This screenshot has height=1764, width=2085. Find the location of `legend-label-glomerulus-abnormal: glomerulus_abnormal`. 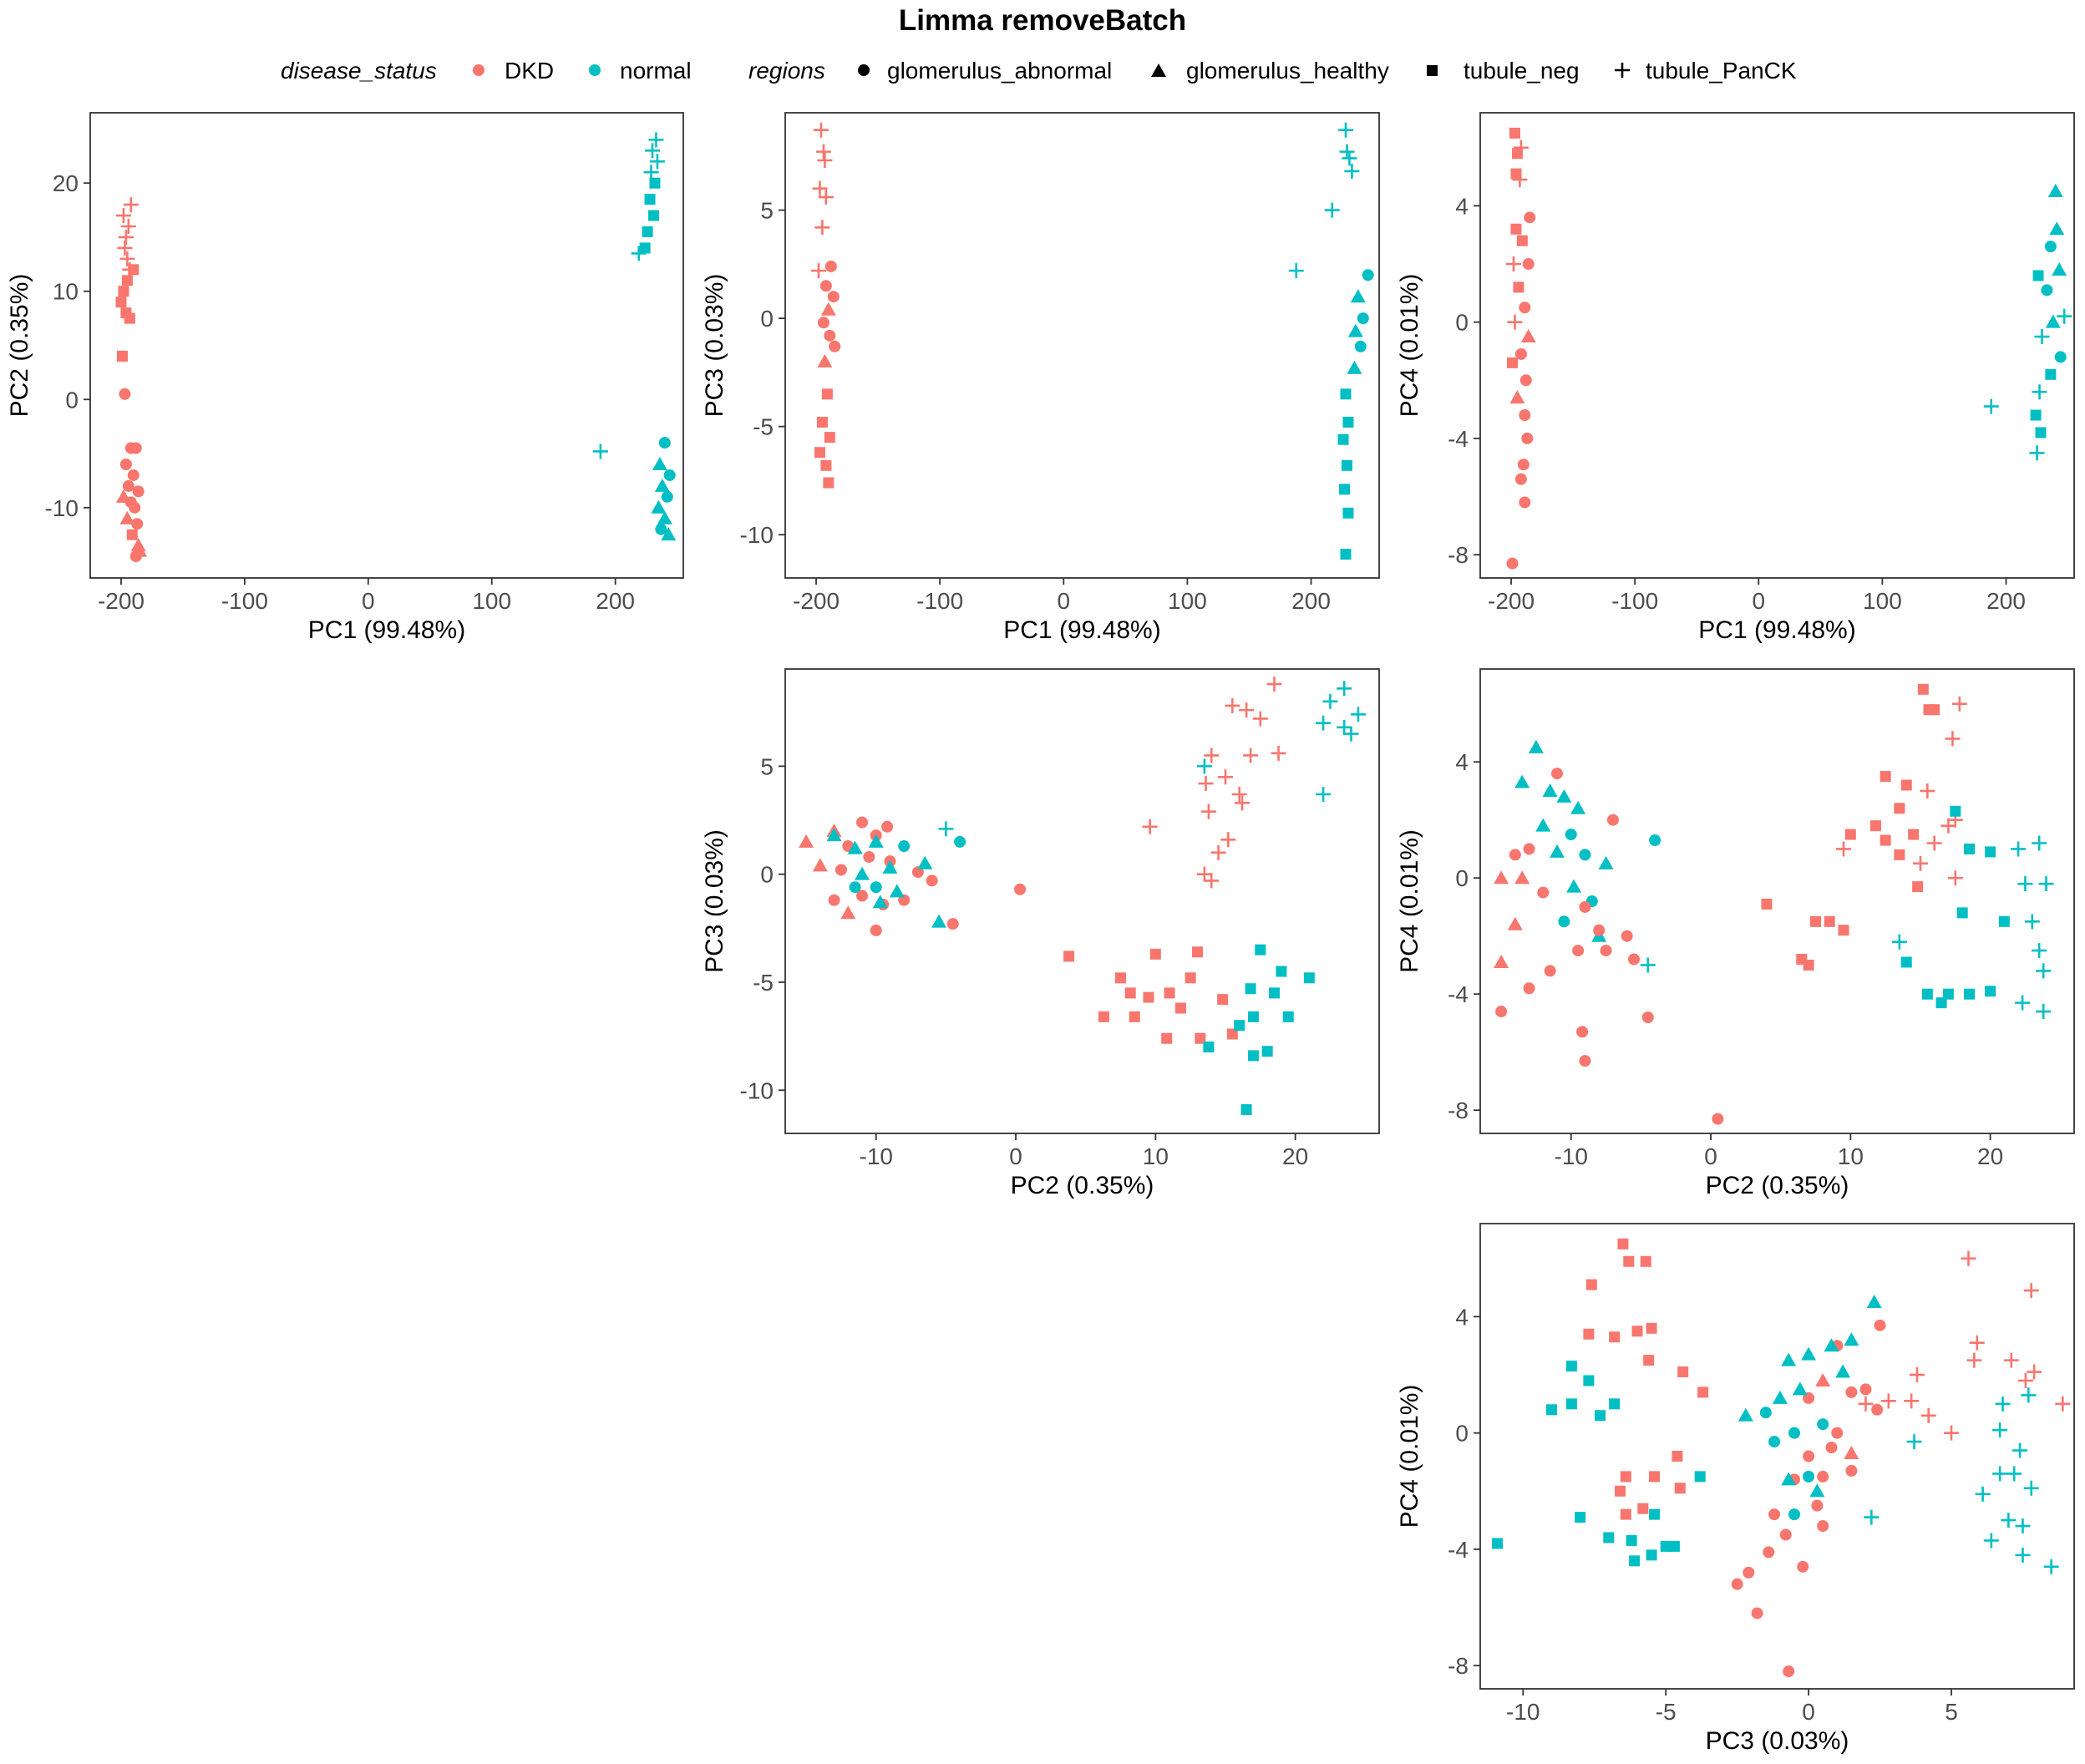

legend-label-glomerulus-abnormal: glomerulus_abnormal is located at coordinates (999, 71).